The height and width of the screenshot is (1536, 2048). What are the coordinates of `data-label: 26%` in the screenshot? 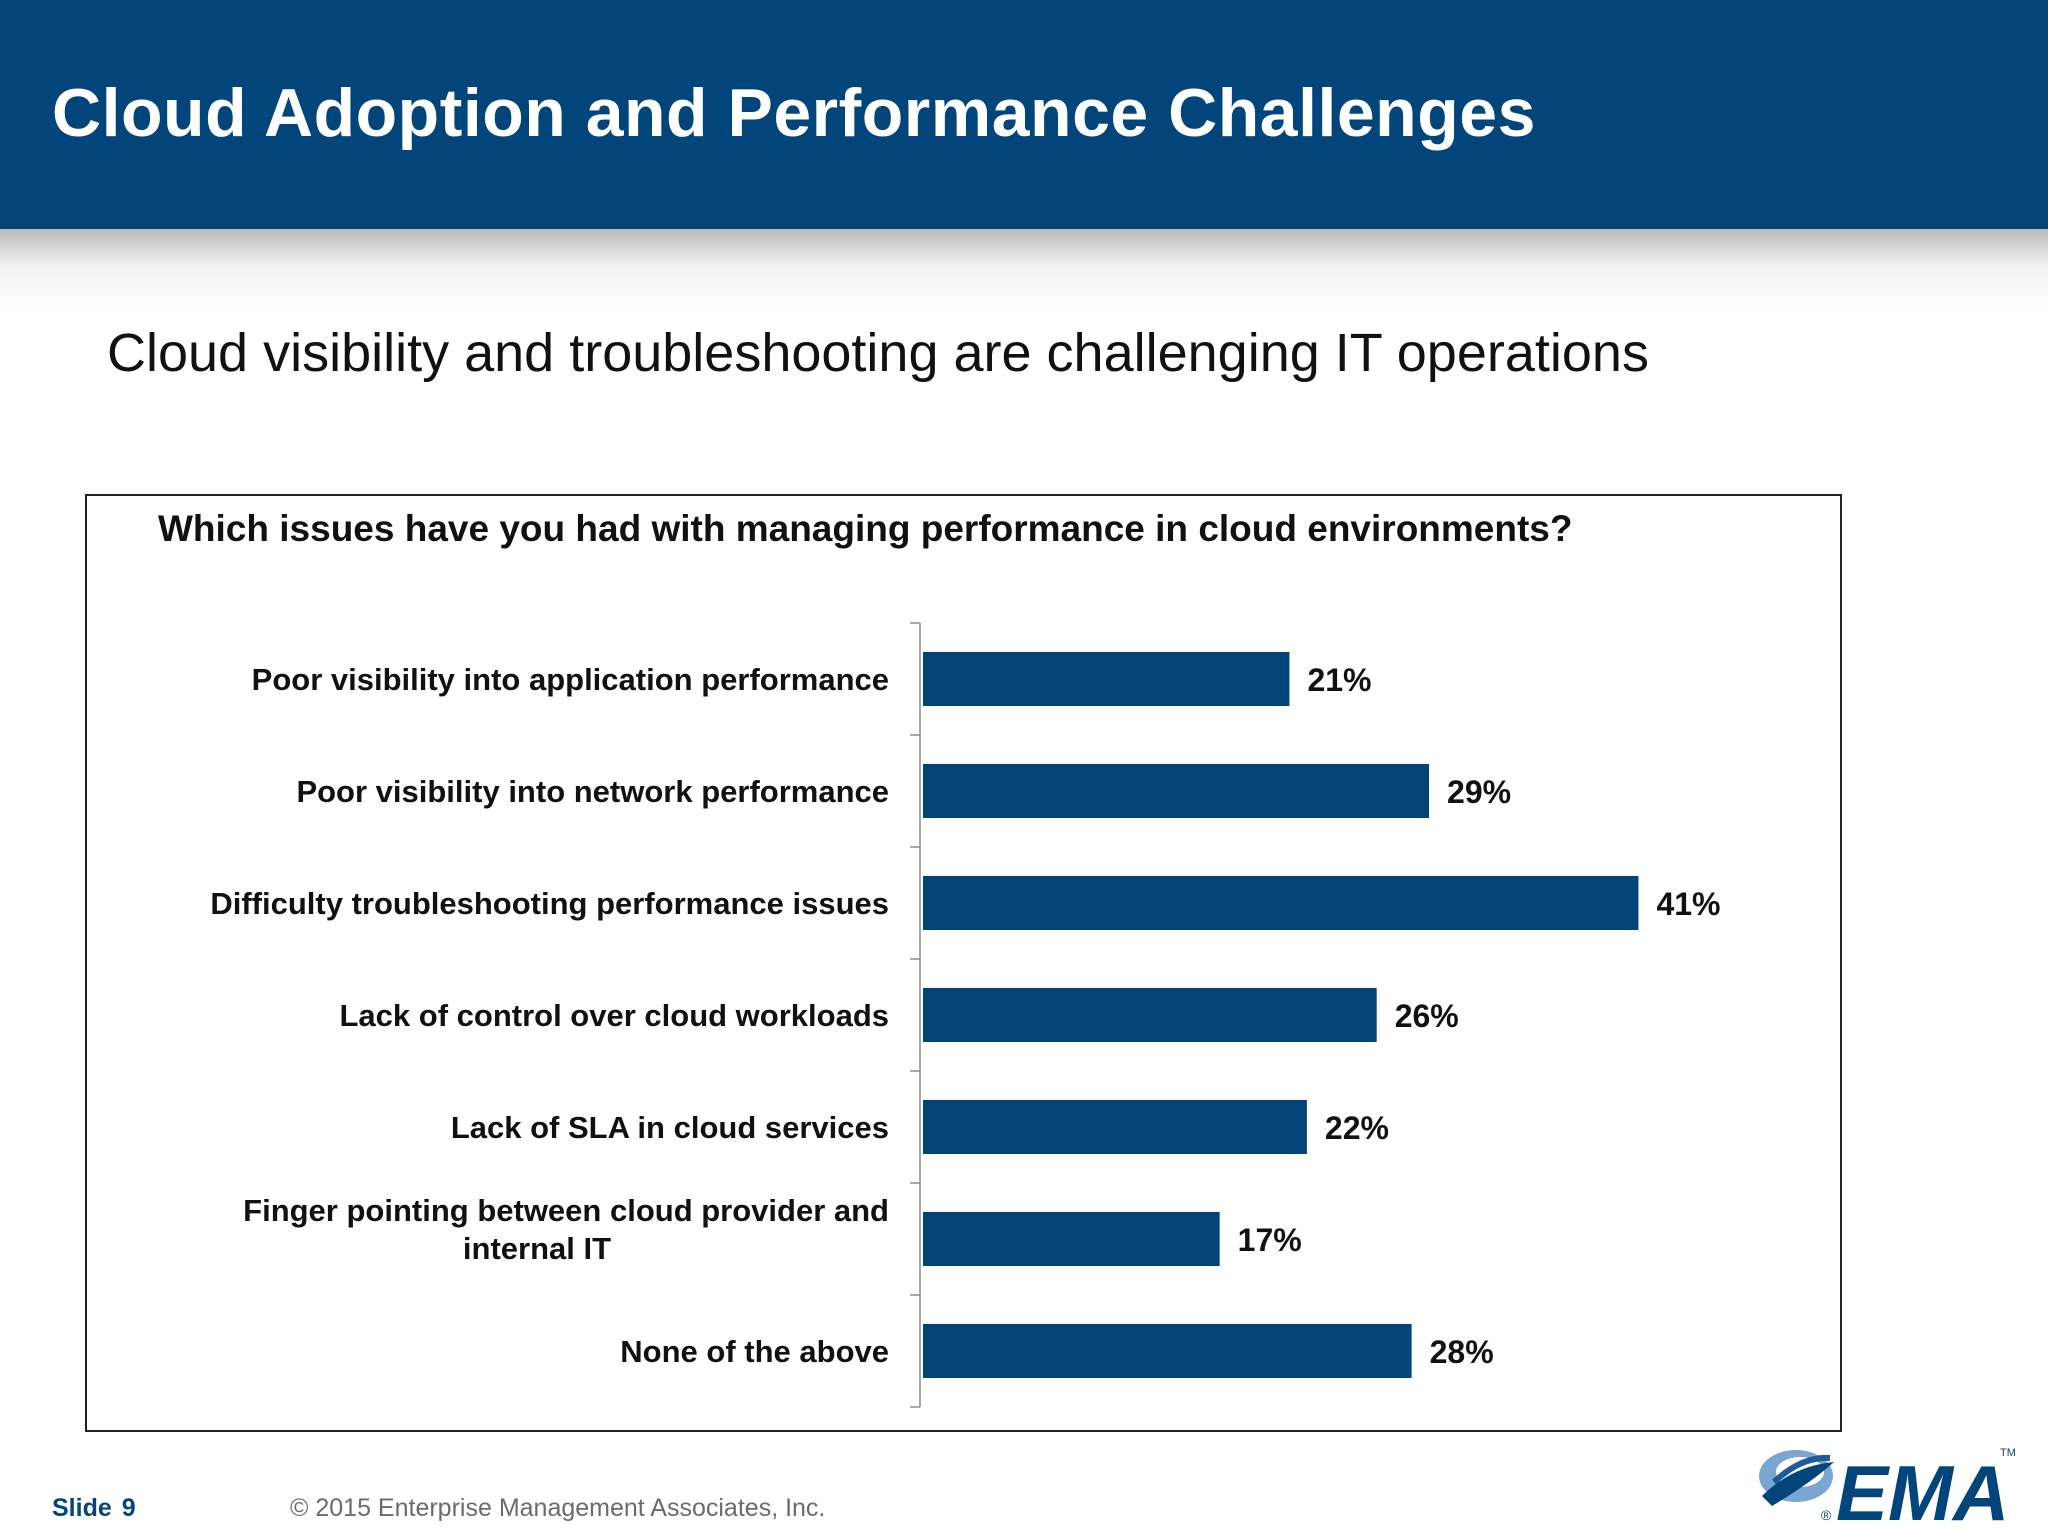 It's located at (1427, 1016).